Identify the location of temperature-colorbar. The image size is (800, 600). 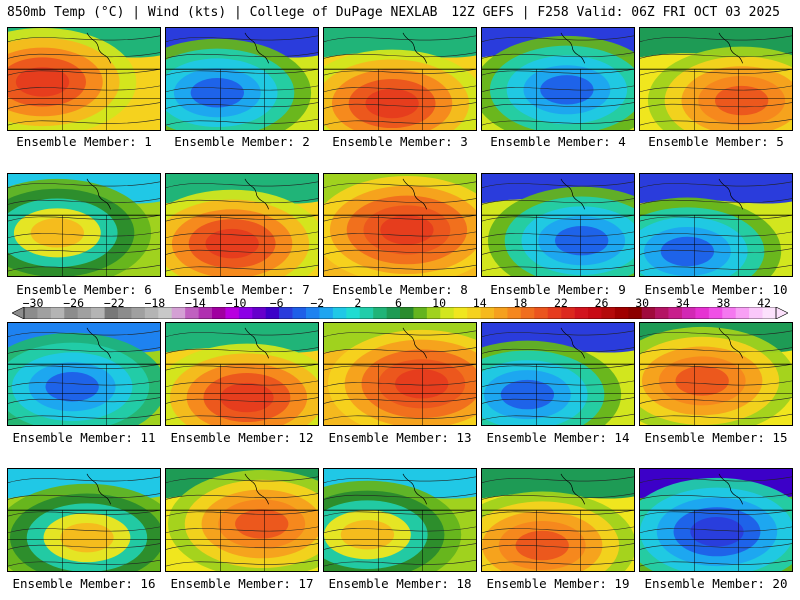
(400, 313).